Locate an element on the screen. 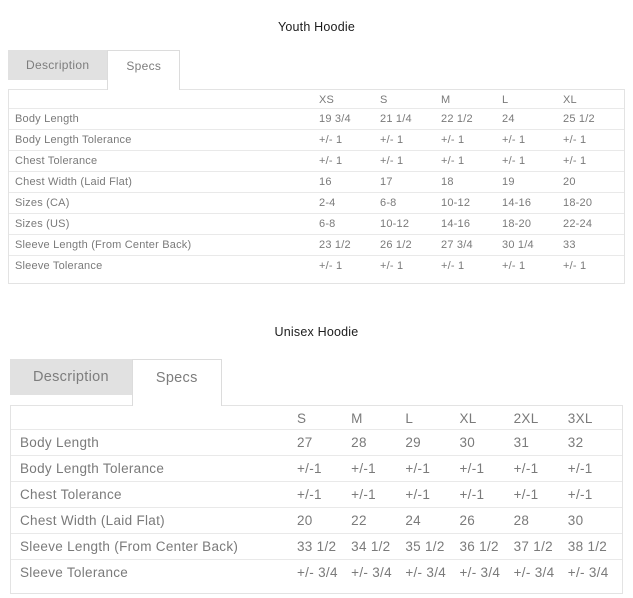  cell-value: 19 is located at coordinates (508, 182).